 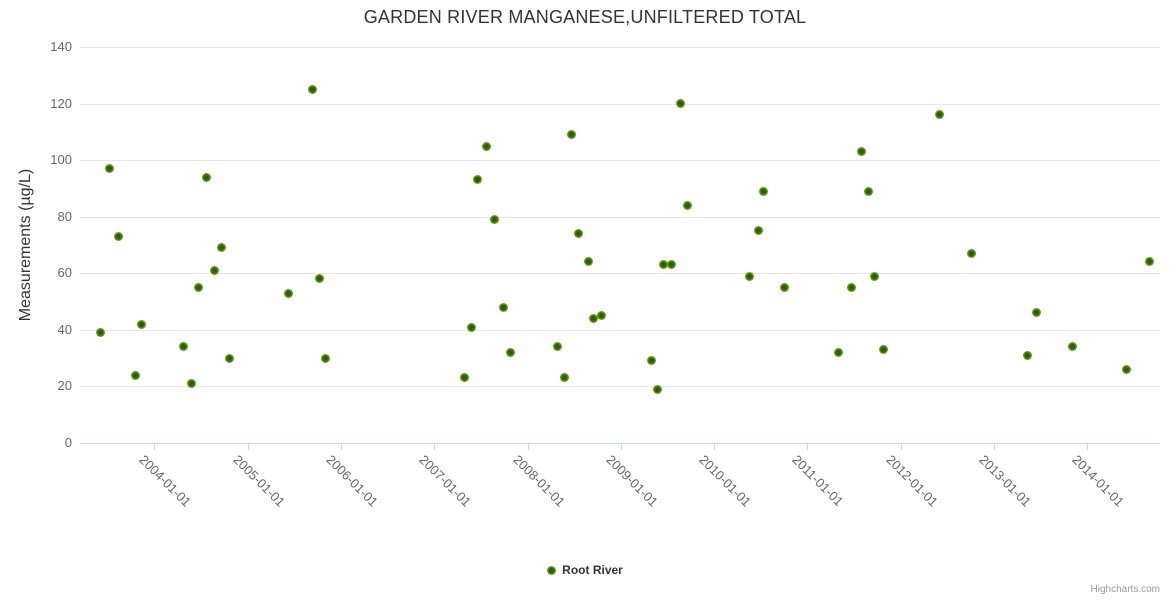 What do you see at coordinates (445, 481) in the screenshot?
I see `x-axis-tick-label: 2007-01-01` at bounding box center [445, 481].